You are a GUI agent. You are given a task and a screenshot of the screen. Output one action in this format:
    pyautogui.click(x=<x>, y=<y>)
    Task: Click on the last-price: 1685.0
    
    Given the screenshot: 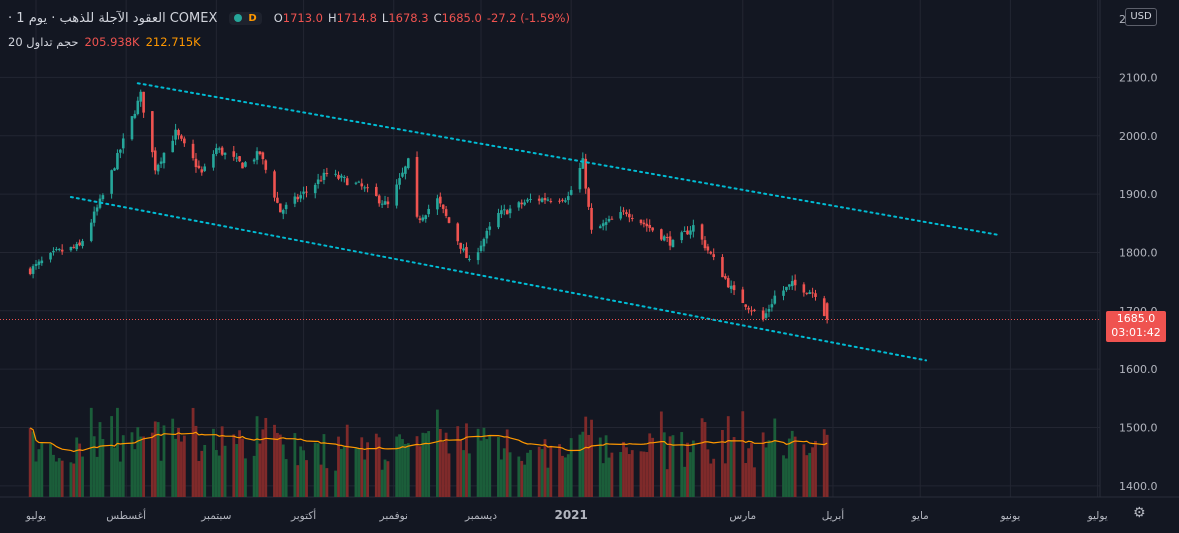 What is the action you would take?
    pyautogui.click(x=1136, y=318)
    